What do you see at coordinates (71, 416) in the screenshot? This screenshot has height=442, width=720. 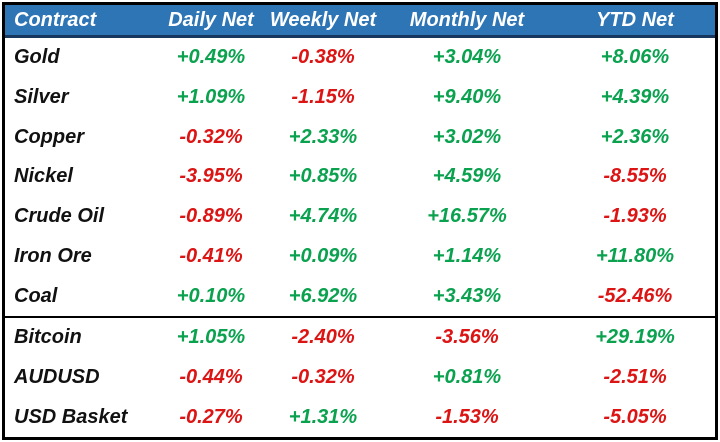 I see `contract-name: USD Basket` at bounding box center [71, 416].